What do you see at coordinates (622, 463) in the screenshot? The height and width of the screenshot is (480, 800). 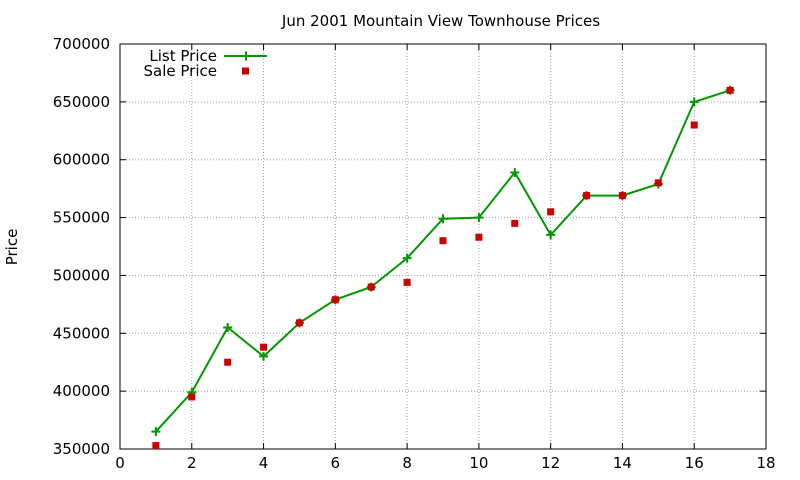 I see `x-tick-label: 14` at bounding box center [622, 463].